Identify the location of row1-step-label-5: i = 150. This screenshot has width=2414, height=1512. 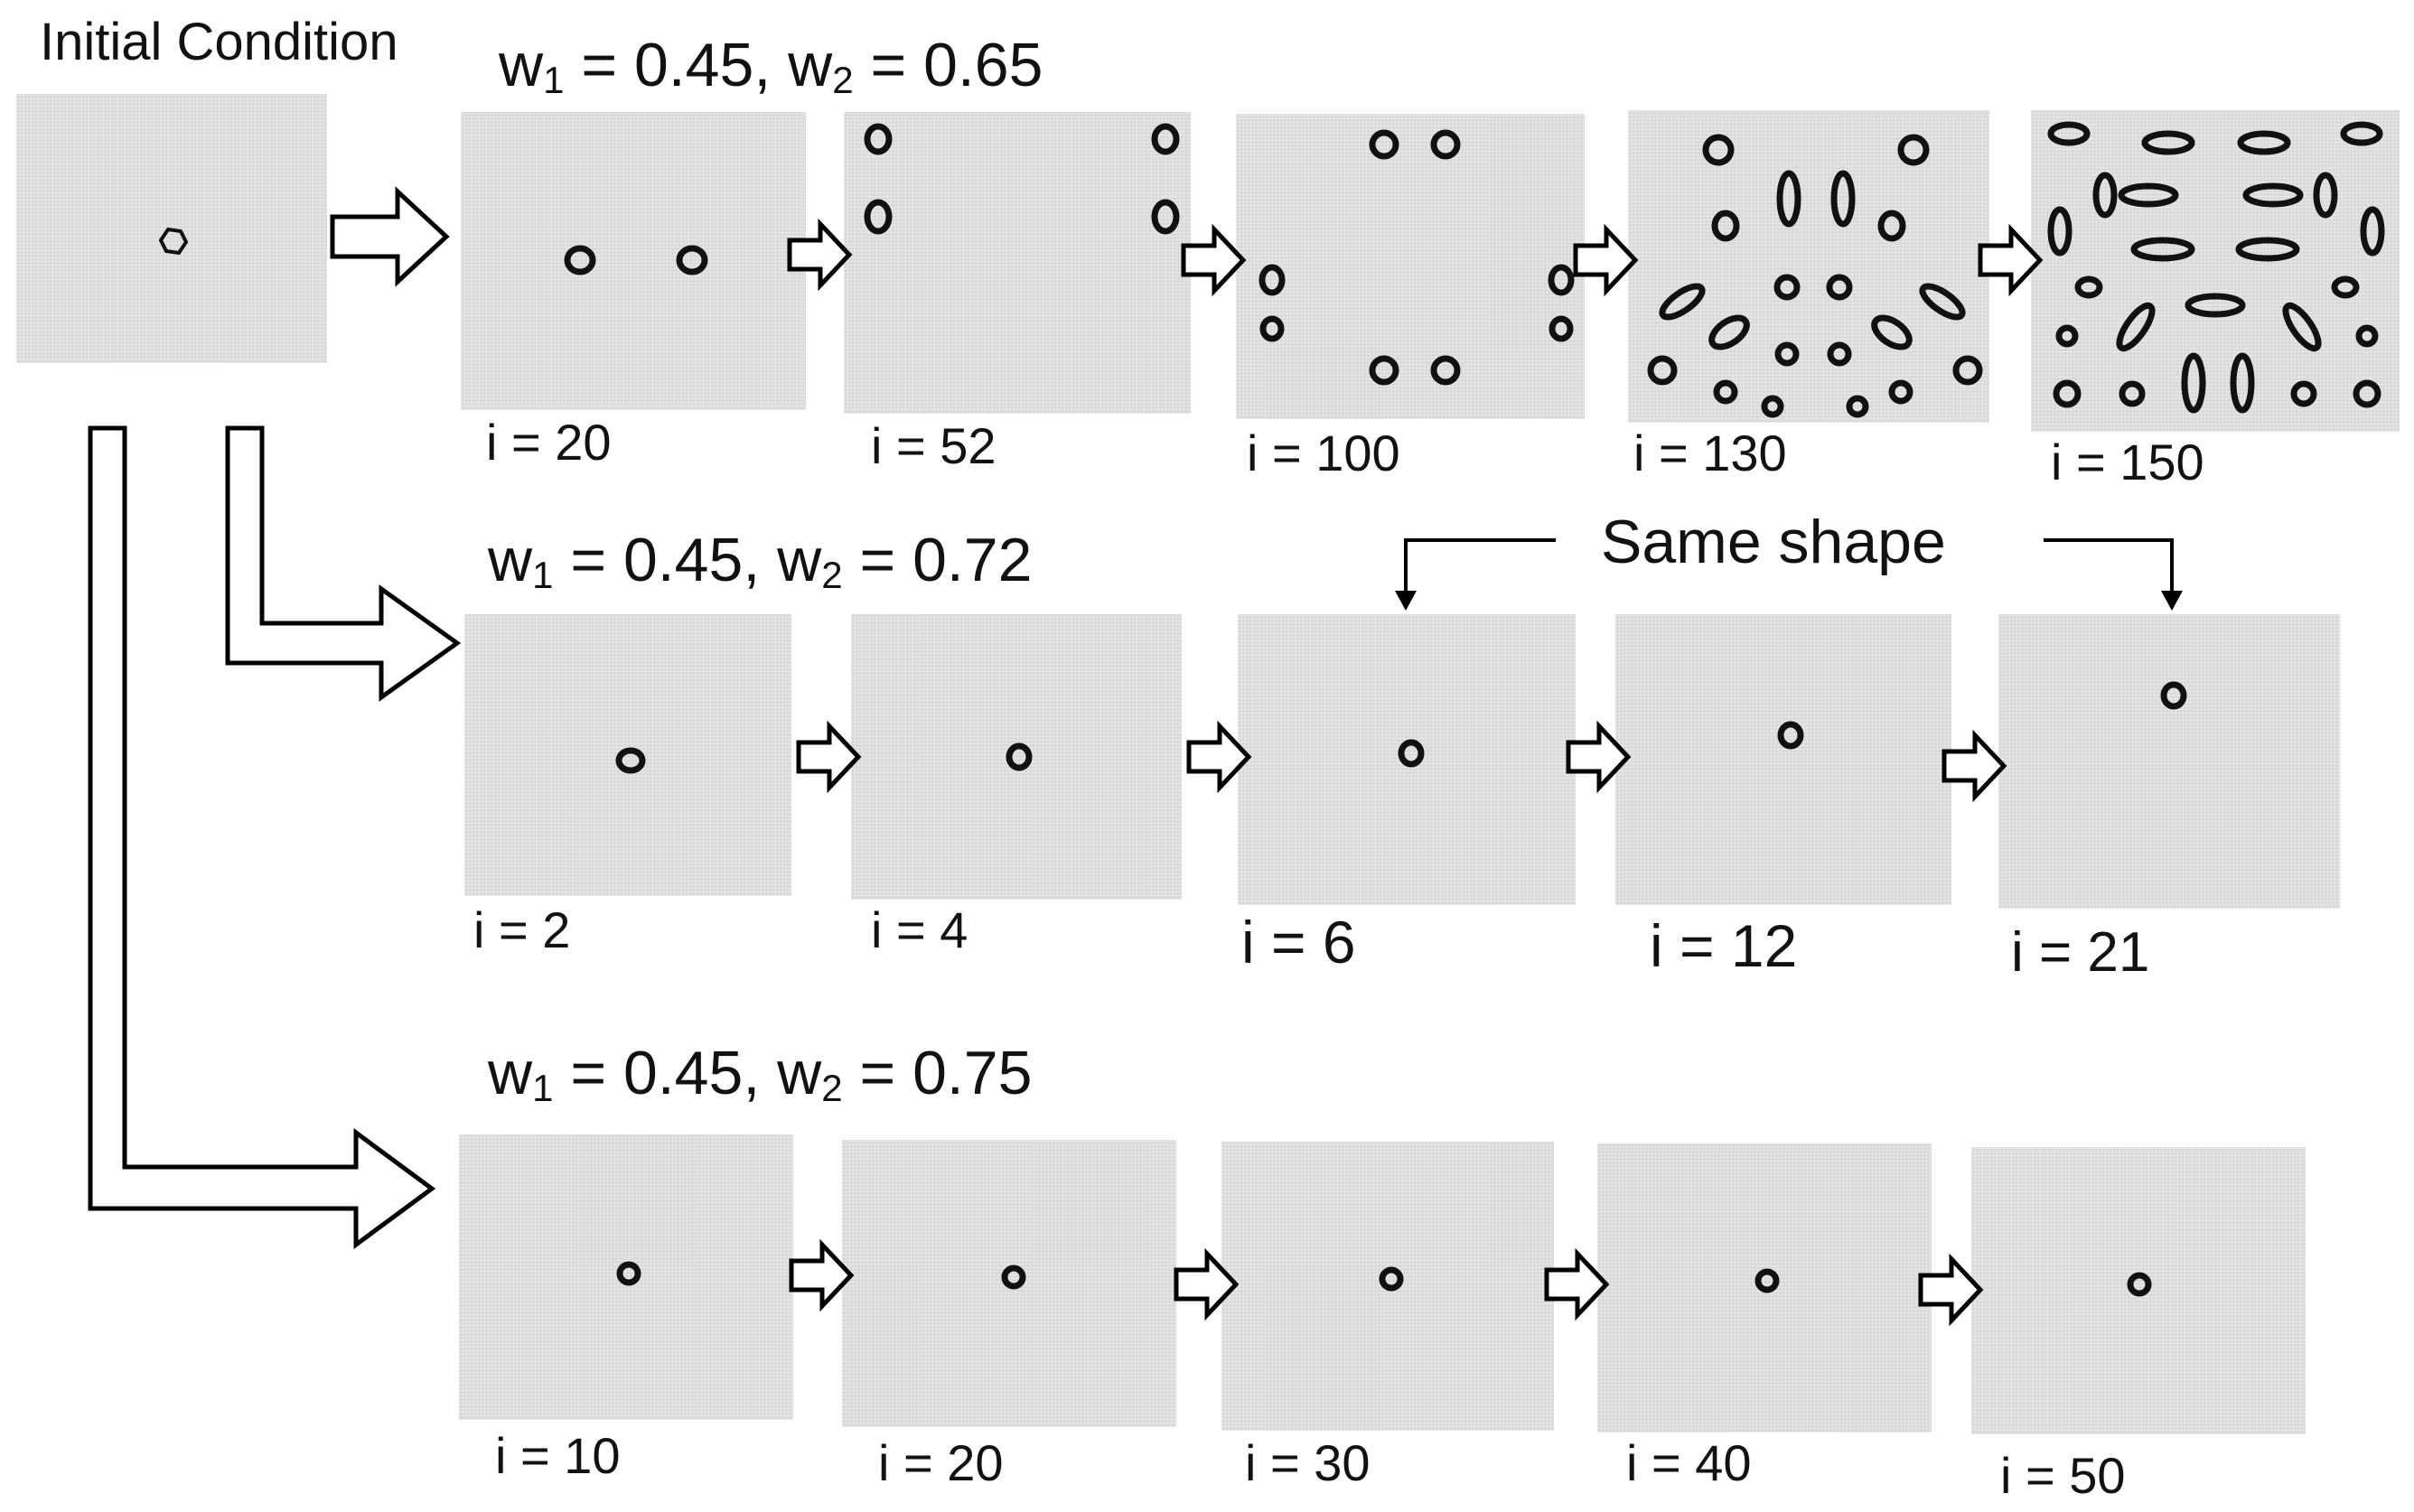
(2127, 462).